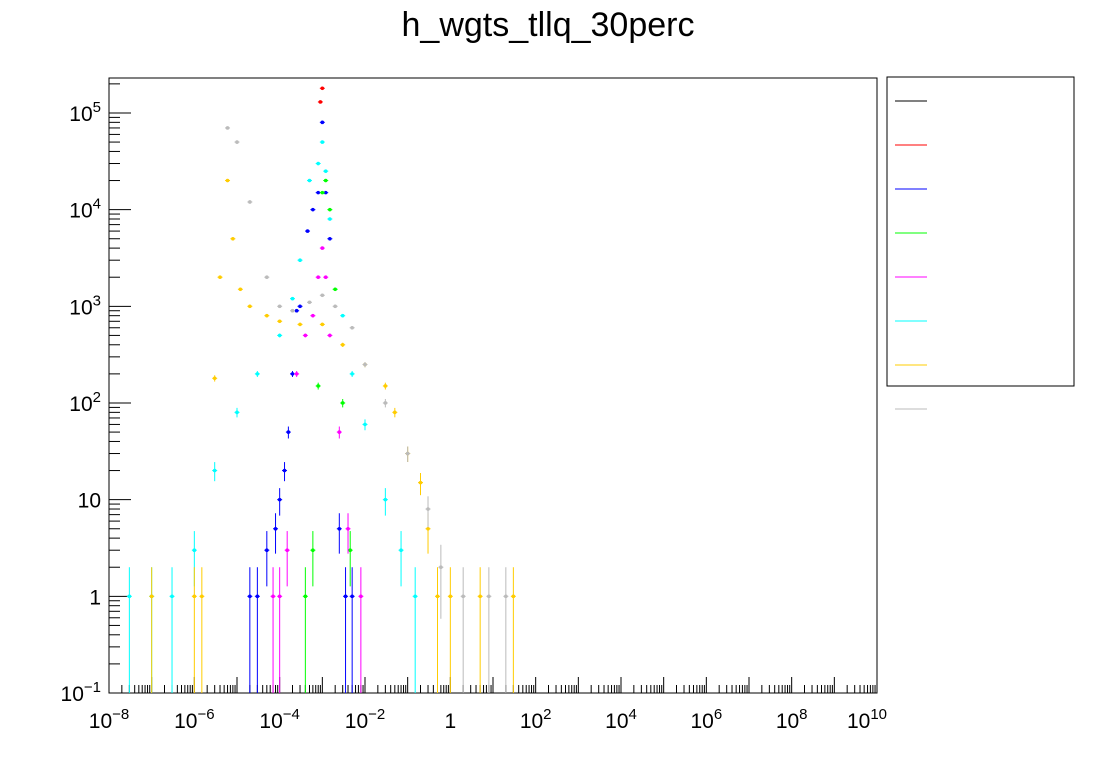  What do you see at coordinates (706, 719) in the screenshot?
I see `x-tick-label: 10⁶` at bounding box center [706, 719].